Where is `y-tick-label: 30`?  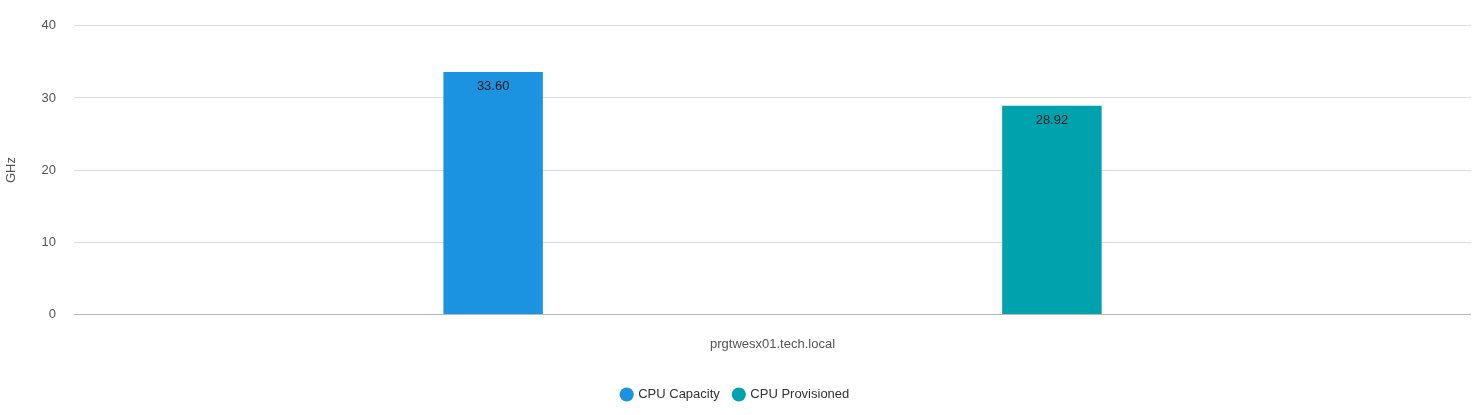
y-tick-label: 30 is located at coordinates (49, 97).